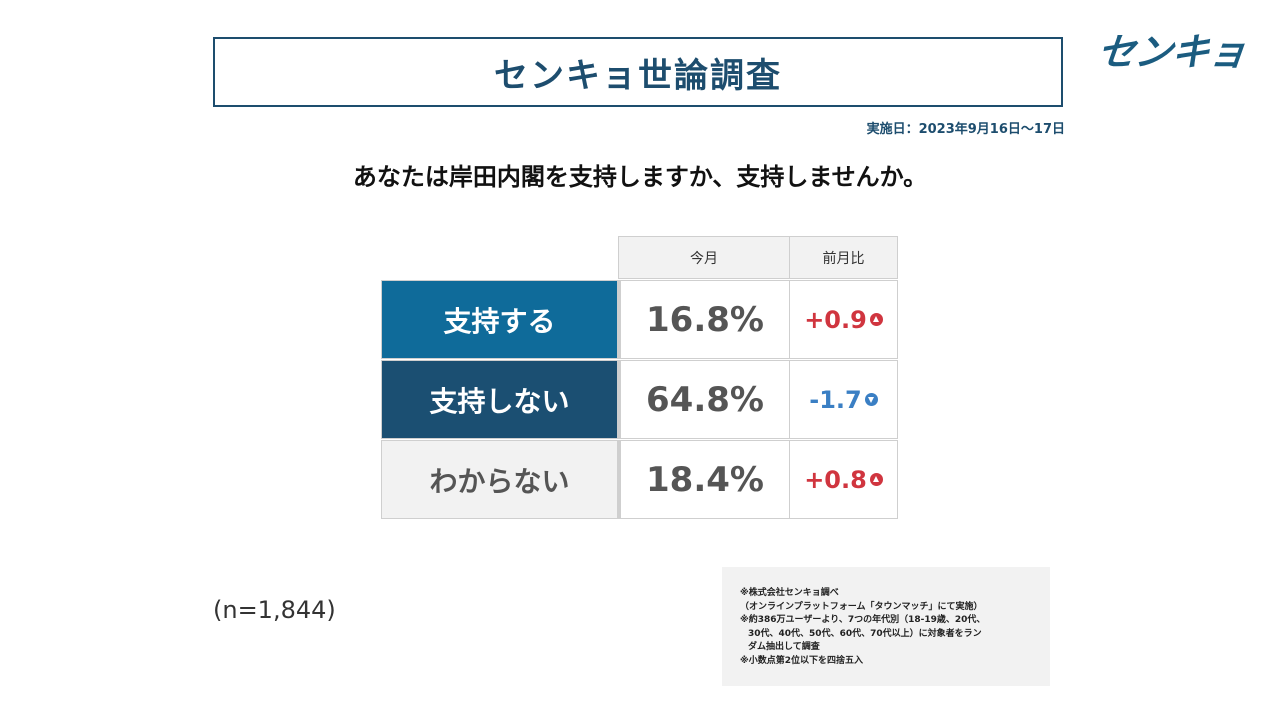  Describe the element at coordinates (861, 606) in the screenshot. I see `note-line: （オンラインプラットフォーム「タウンマッチ」にて実施）` at that location.